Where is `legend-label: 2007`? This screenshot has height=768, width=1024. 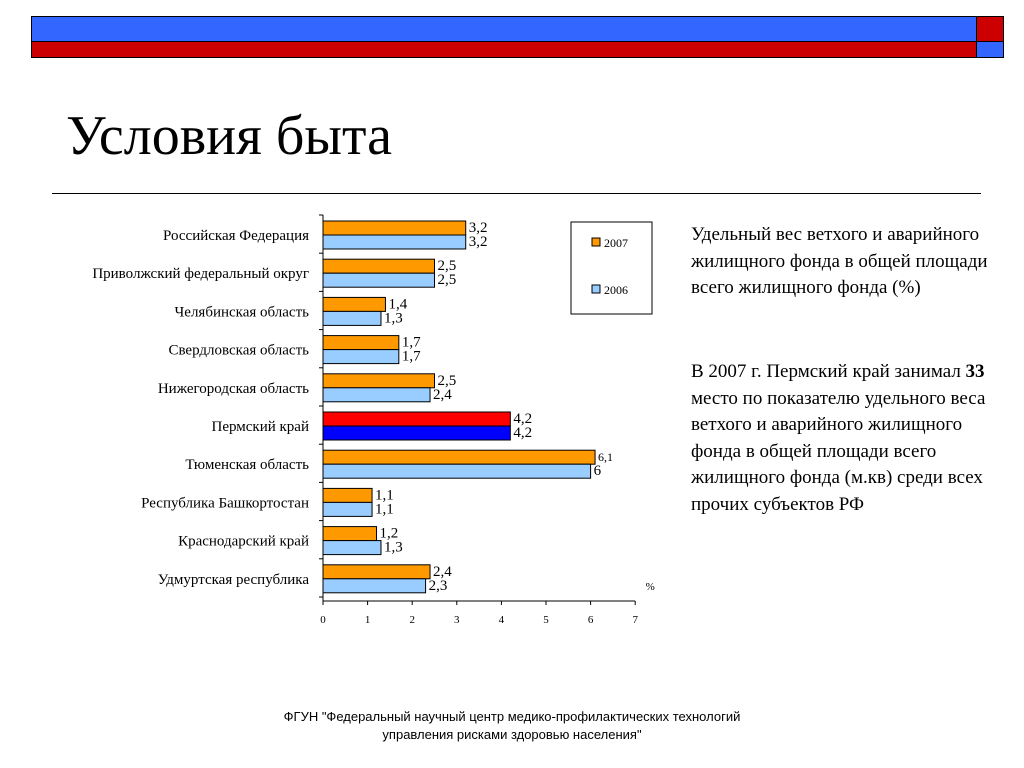 legend-label: 2007 is located at coordinates (616, 243).